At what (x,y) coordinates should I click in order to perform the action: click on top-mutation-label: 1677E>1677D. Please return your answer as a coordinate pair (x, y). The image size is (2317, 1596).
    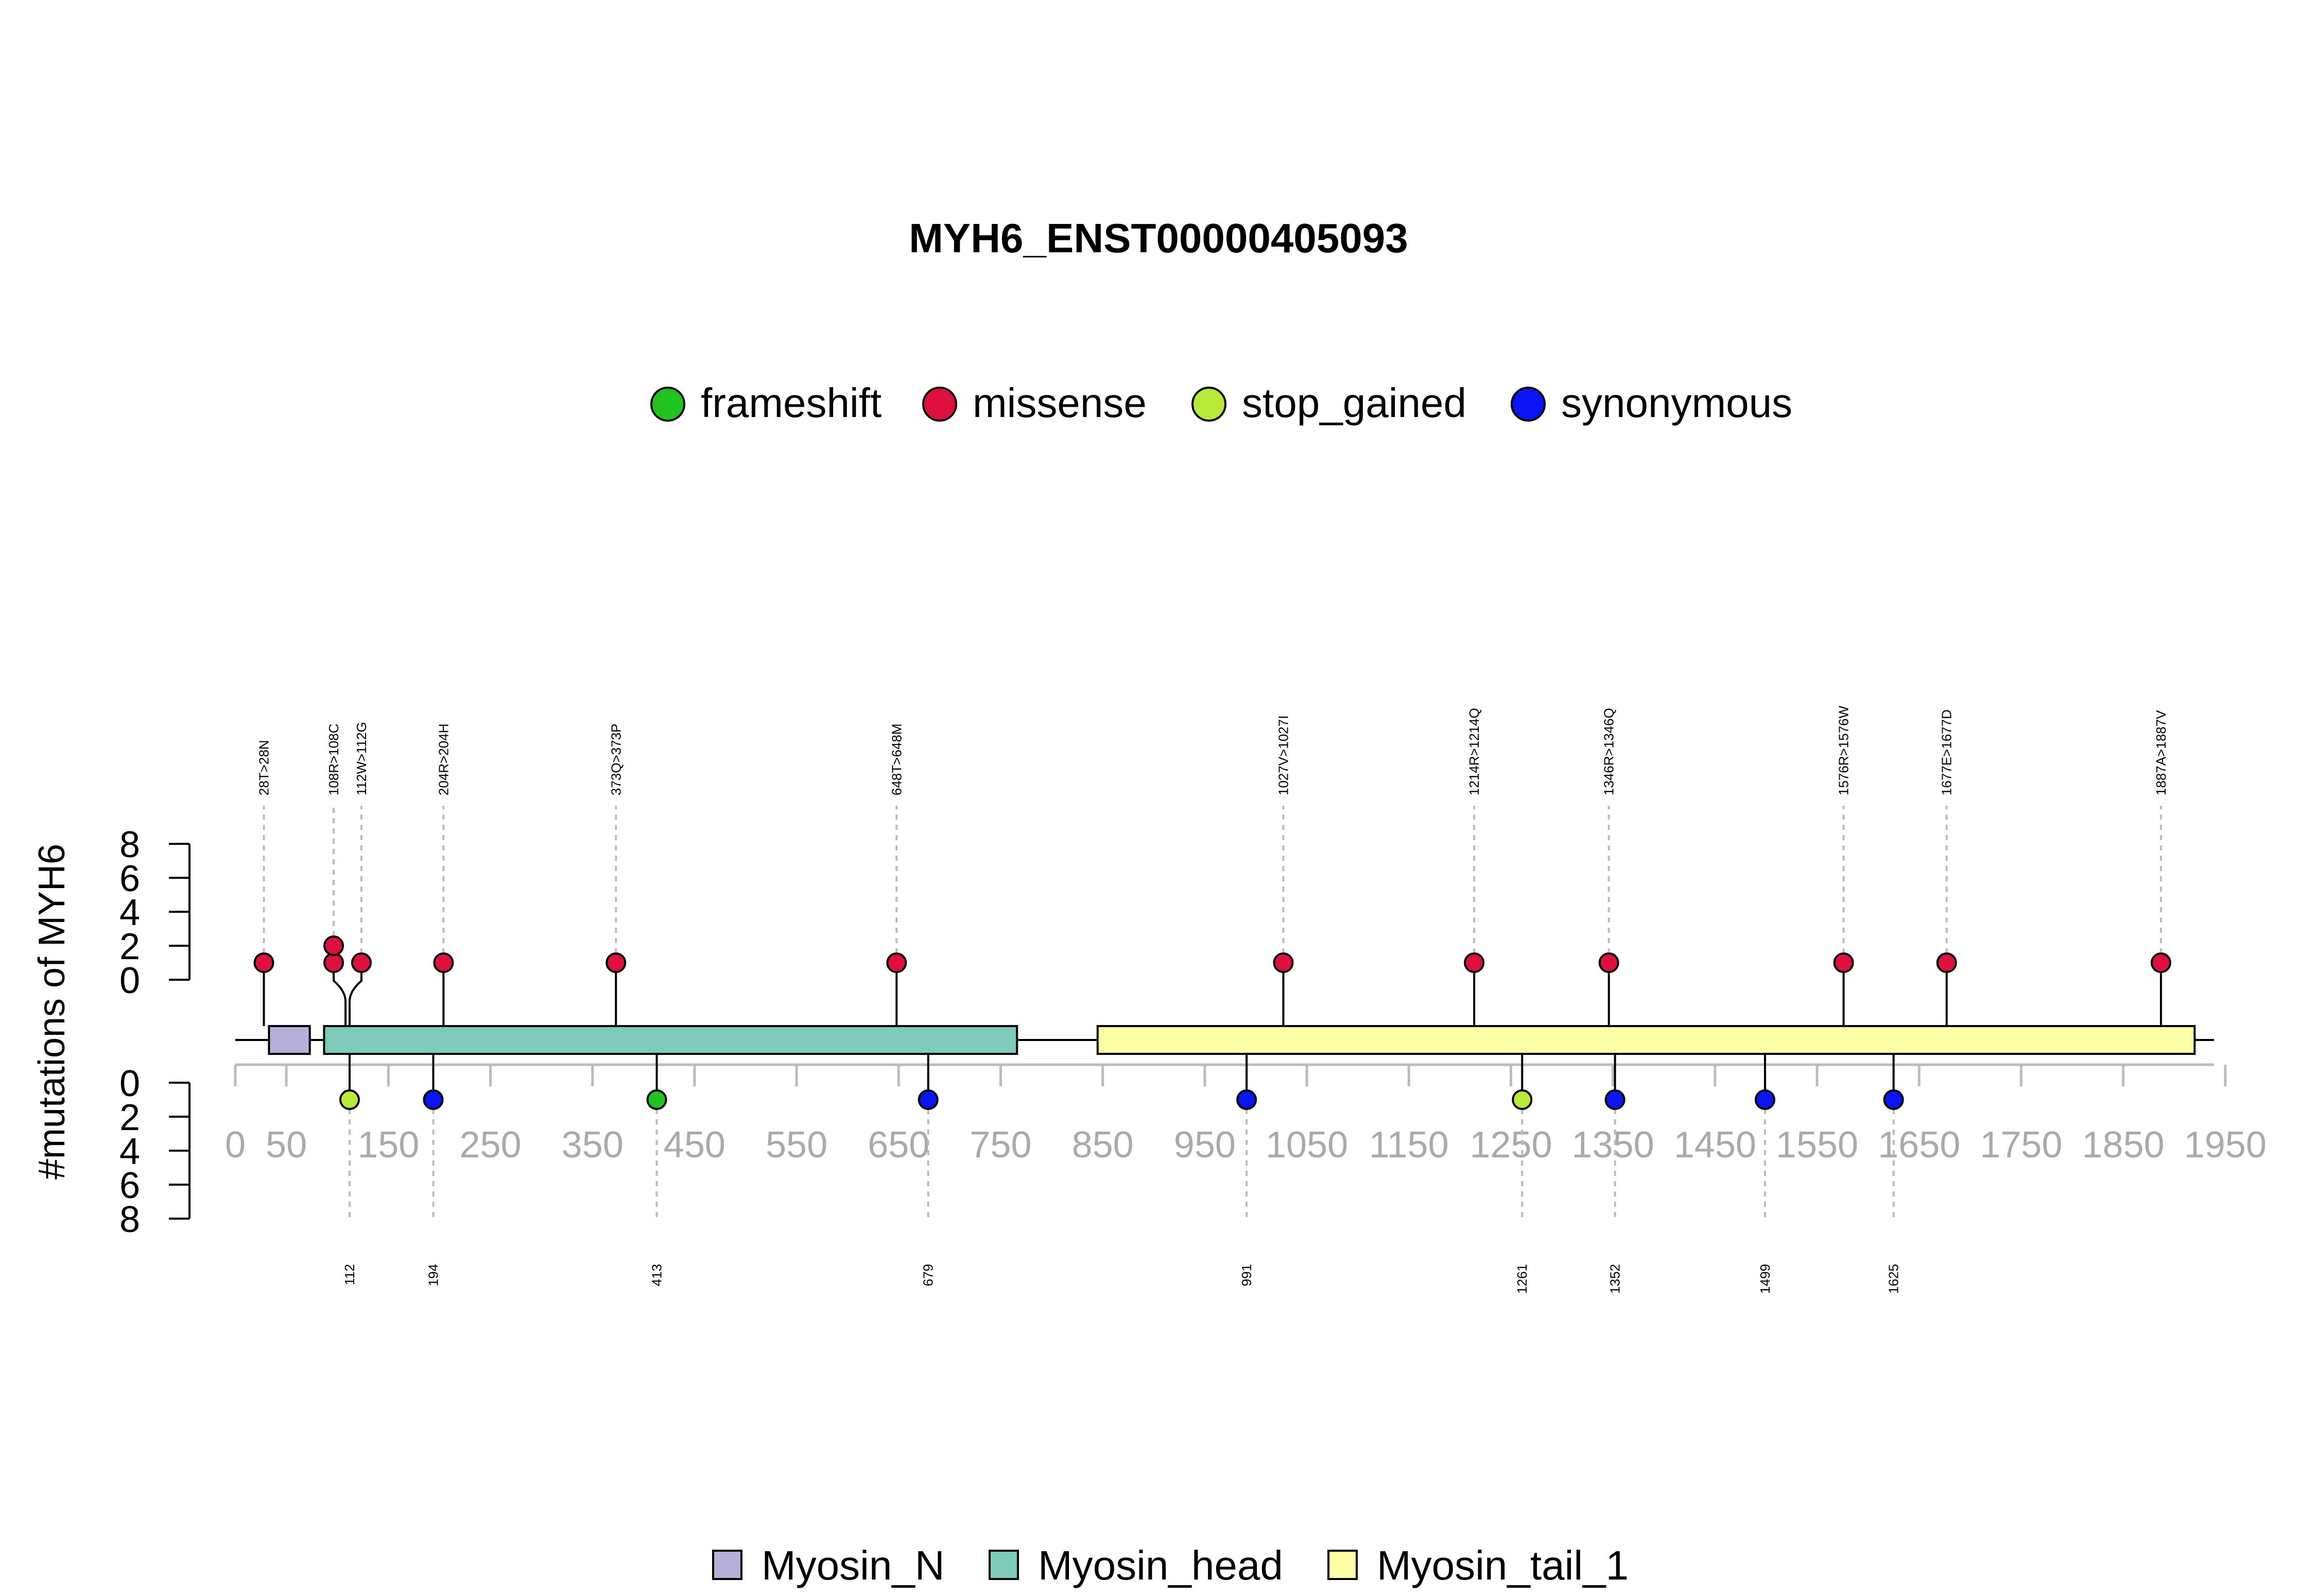
    Looking at the image, I should click on (1947, 752).